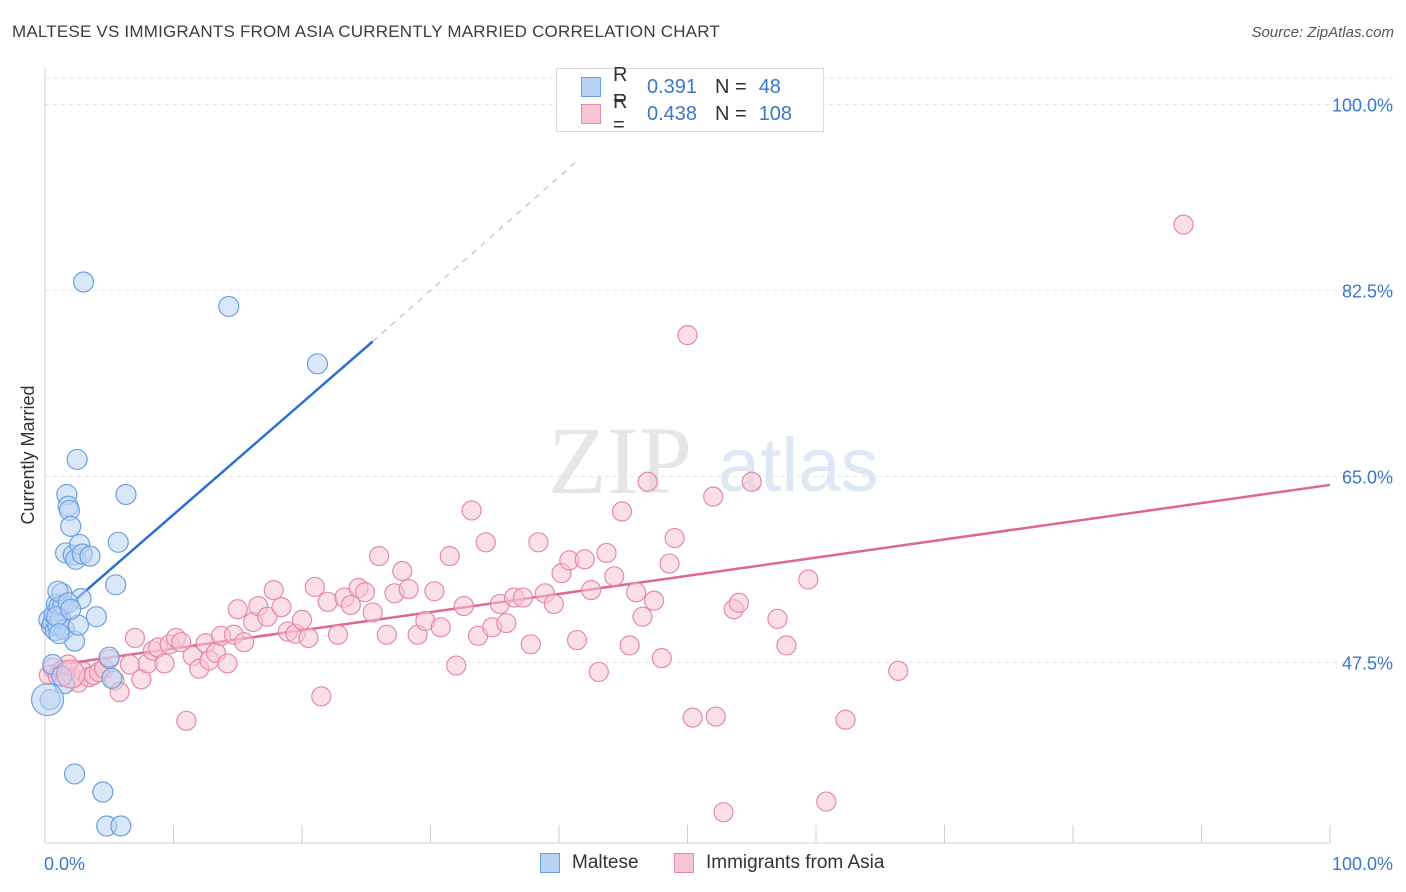 The image size is (1406, 892). I want to click on legend-swatch-asia, so click(591, 114).